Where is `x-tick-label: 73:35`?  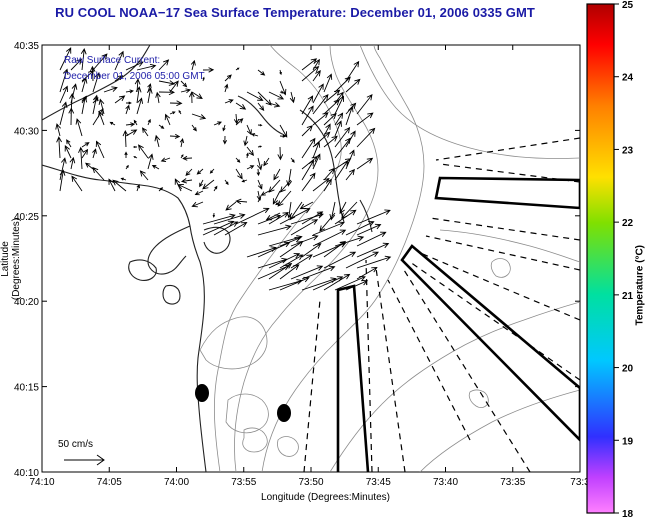 x-tick-label: 73:35 is located at coordinates (512, 482).